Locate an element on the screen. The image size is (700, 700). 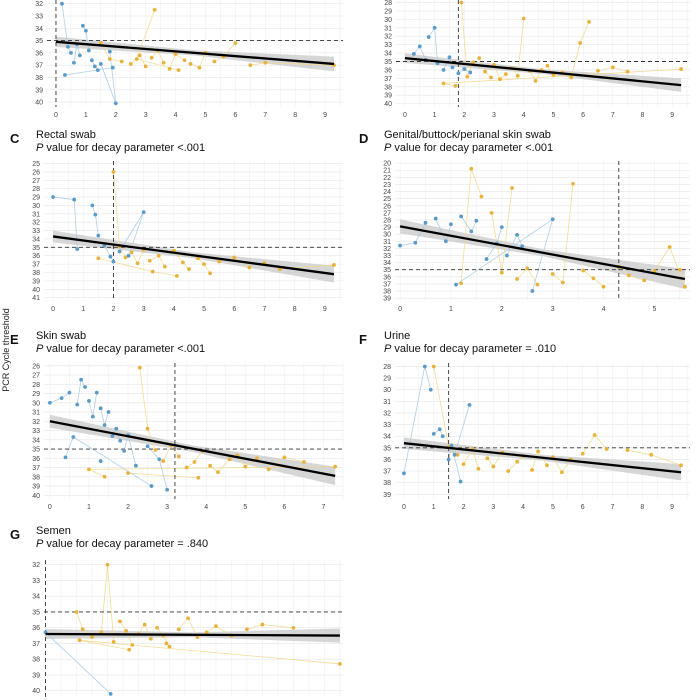
y-tick-label: 40 is located at coordinates (36, 290).